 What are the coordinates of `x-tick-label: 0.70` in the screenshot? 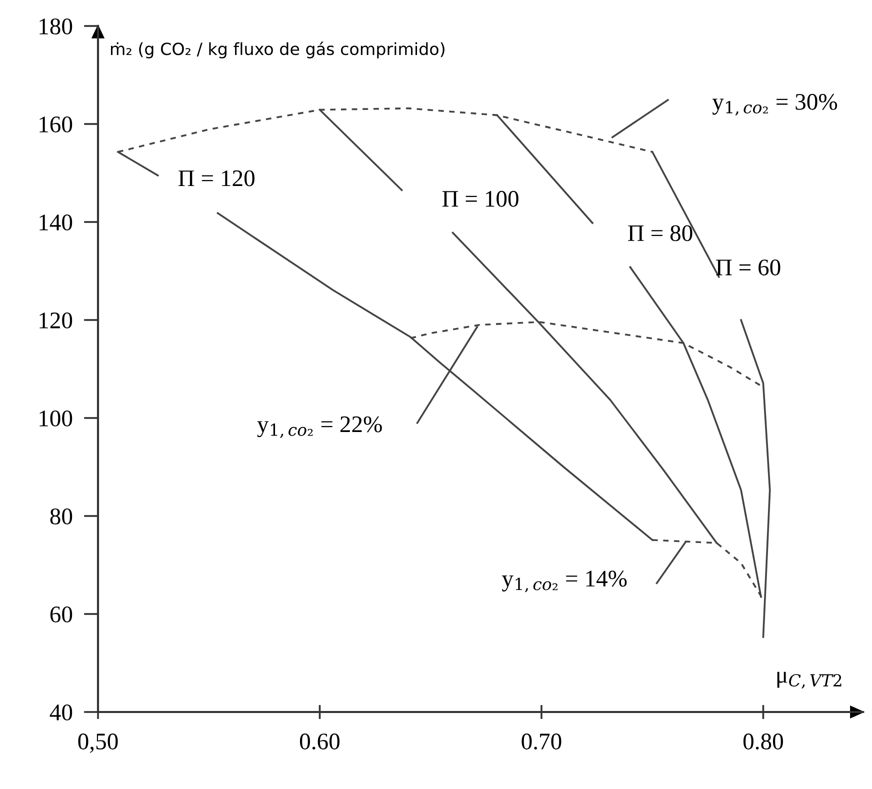 It's located at (542, 742).